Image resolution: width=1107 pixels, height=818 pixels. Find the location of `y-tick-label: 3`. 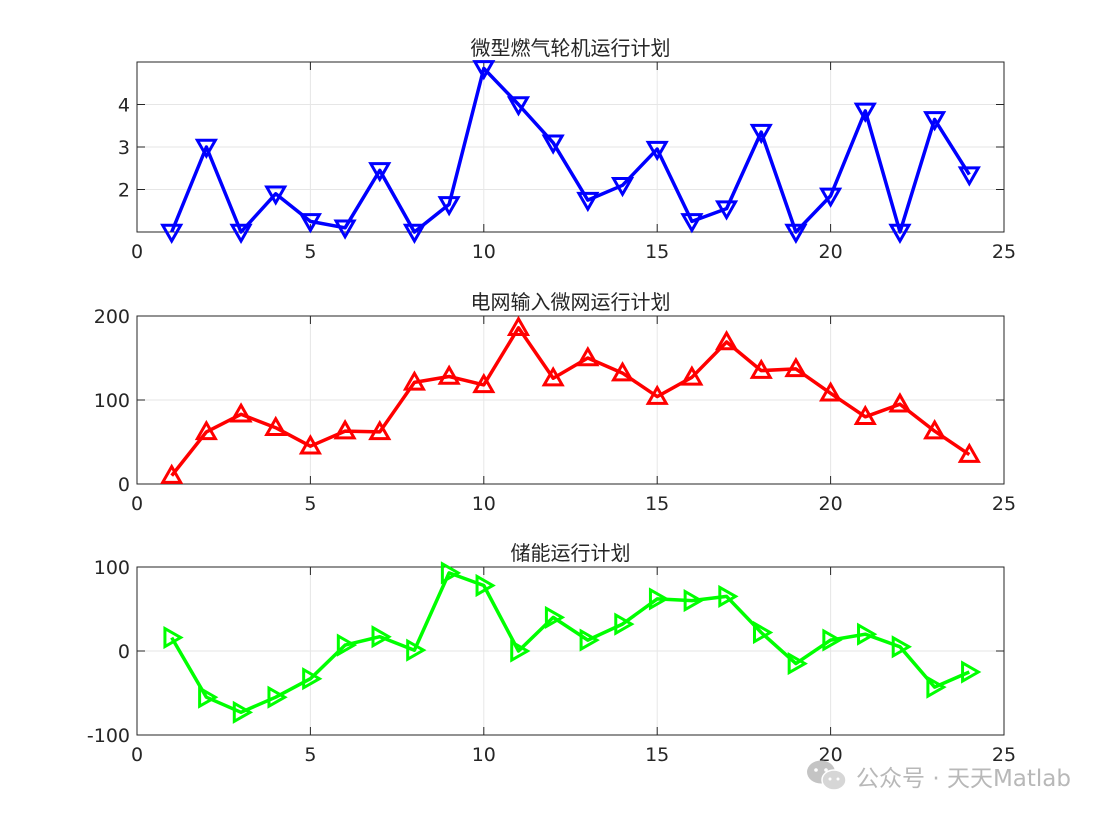

y-tick-label: 3 is located at coordinates (124, 148).